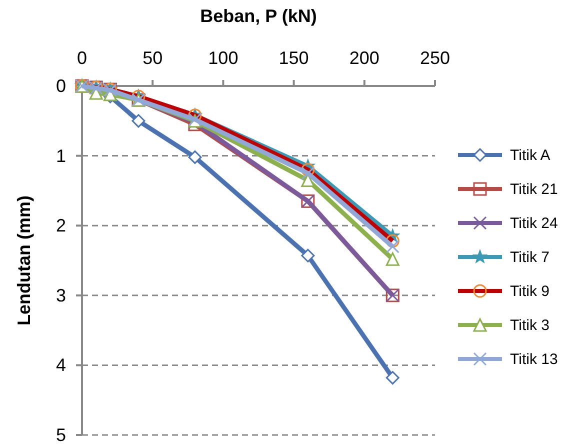 Image resolution: width=578 pixels, height=446 pixels. I want to click on x-tick-label: 150, so click(293, 58).